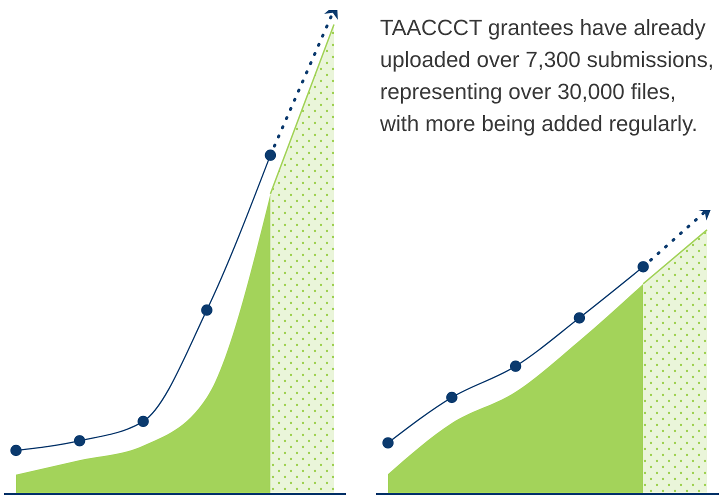 The image size is (723, 498). Describe the element at coordinates (547, 76) in the screenshot. I see `text: TAACCCT grantees have already uploaded over 7,300 submissions, representing over 30,000 files, with more being added regularly.` at that location.